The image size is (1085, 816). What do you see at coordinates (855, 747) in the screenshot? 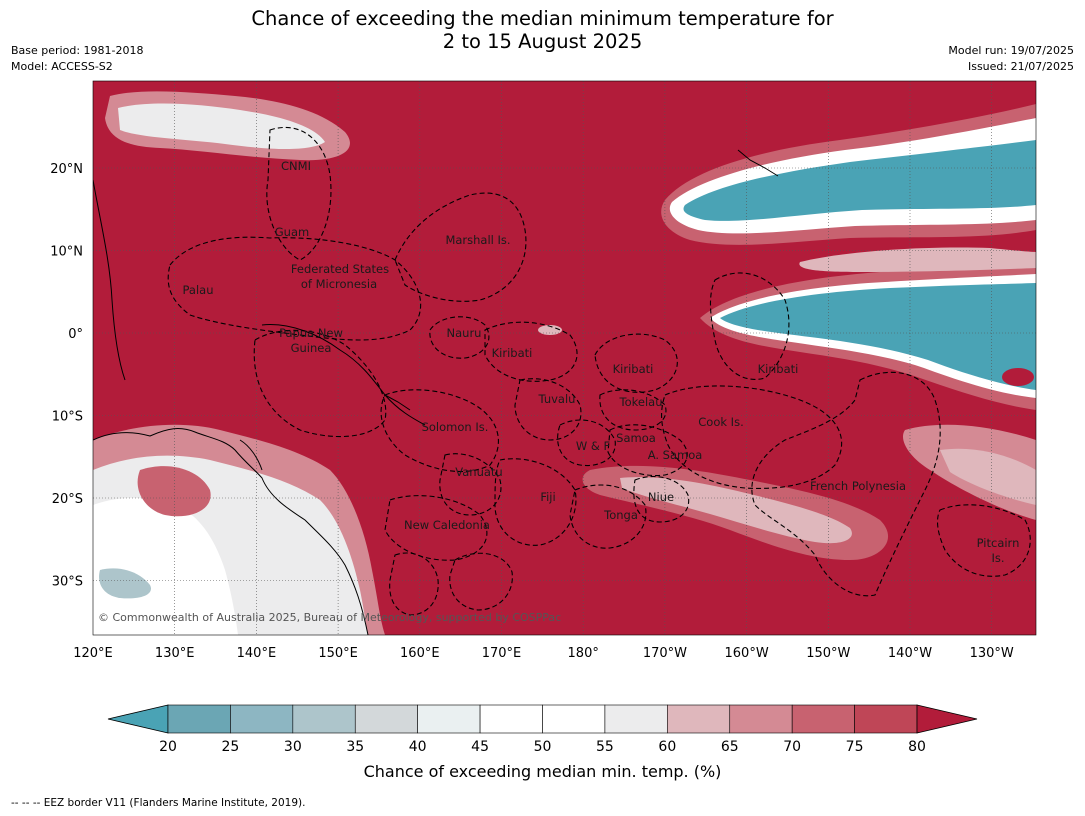
I see `colorbar-tick-label: 75` at bounding box center [855, 747].